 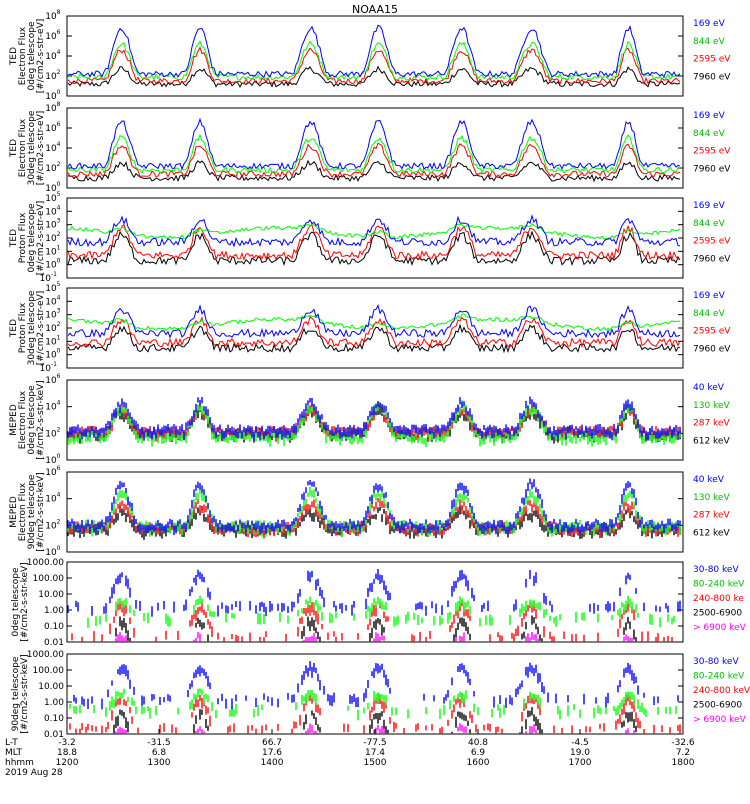 What do you see at coordinates (54, 643) in the screenshot?
I see `y-tick-label: 0.01` at bounding box center [54, 643].